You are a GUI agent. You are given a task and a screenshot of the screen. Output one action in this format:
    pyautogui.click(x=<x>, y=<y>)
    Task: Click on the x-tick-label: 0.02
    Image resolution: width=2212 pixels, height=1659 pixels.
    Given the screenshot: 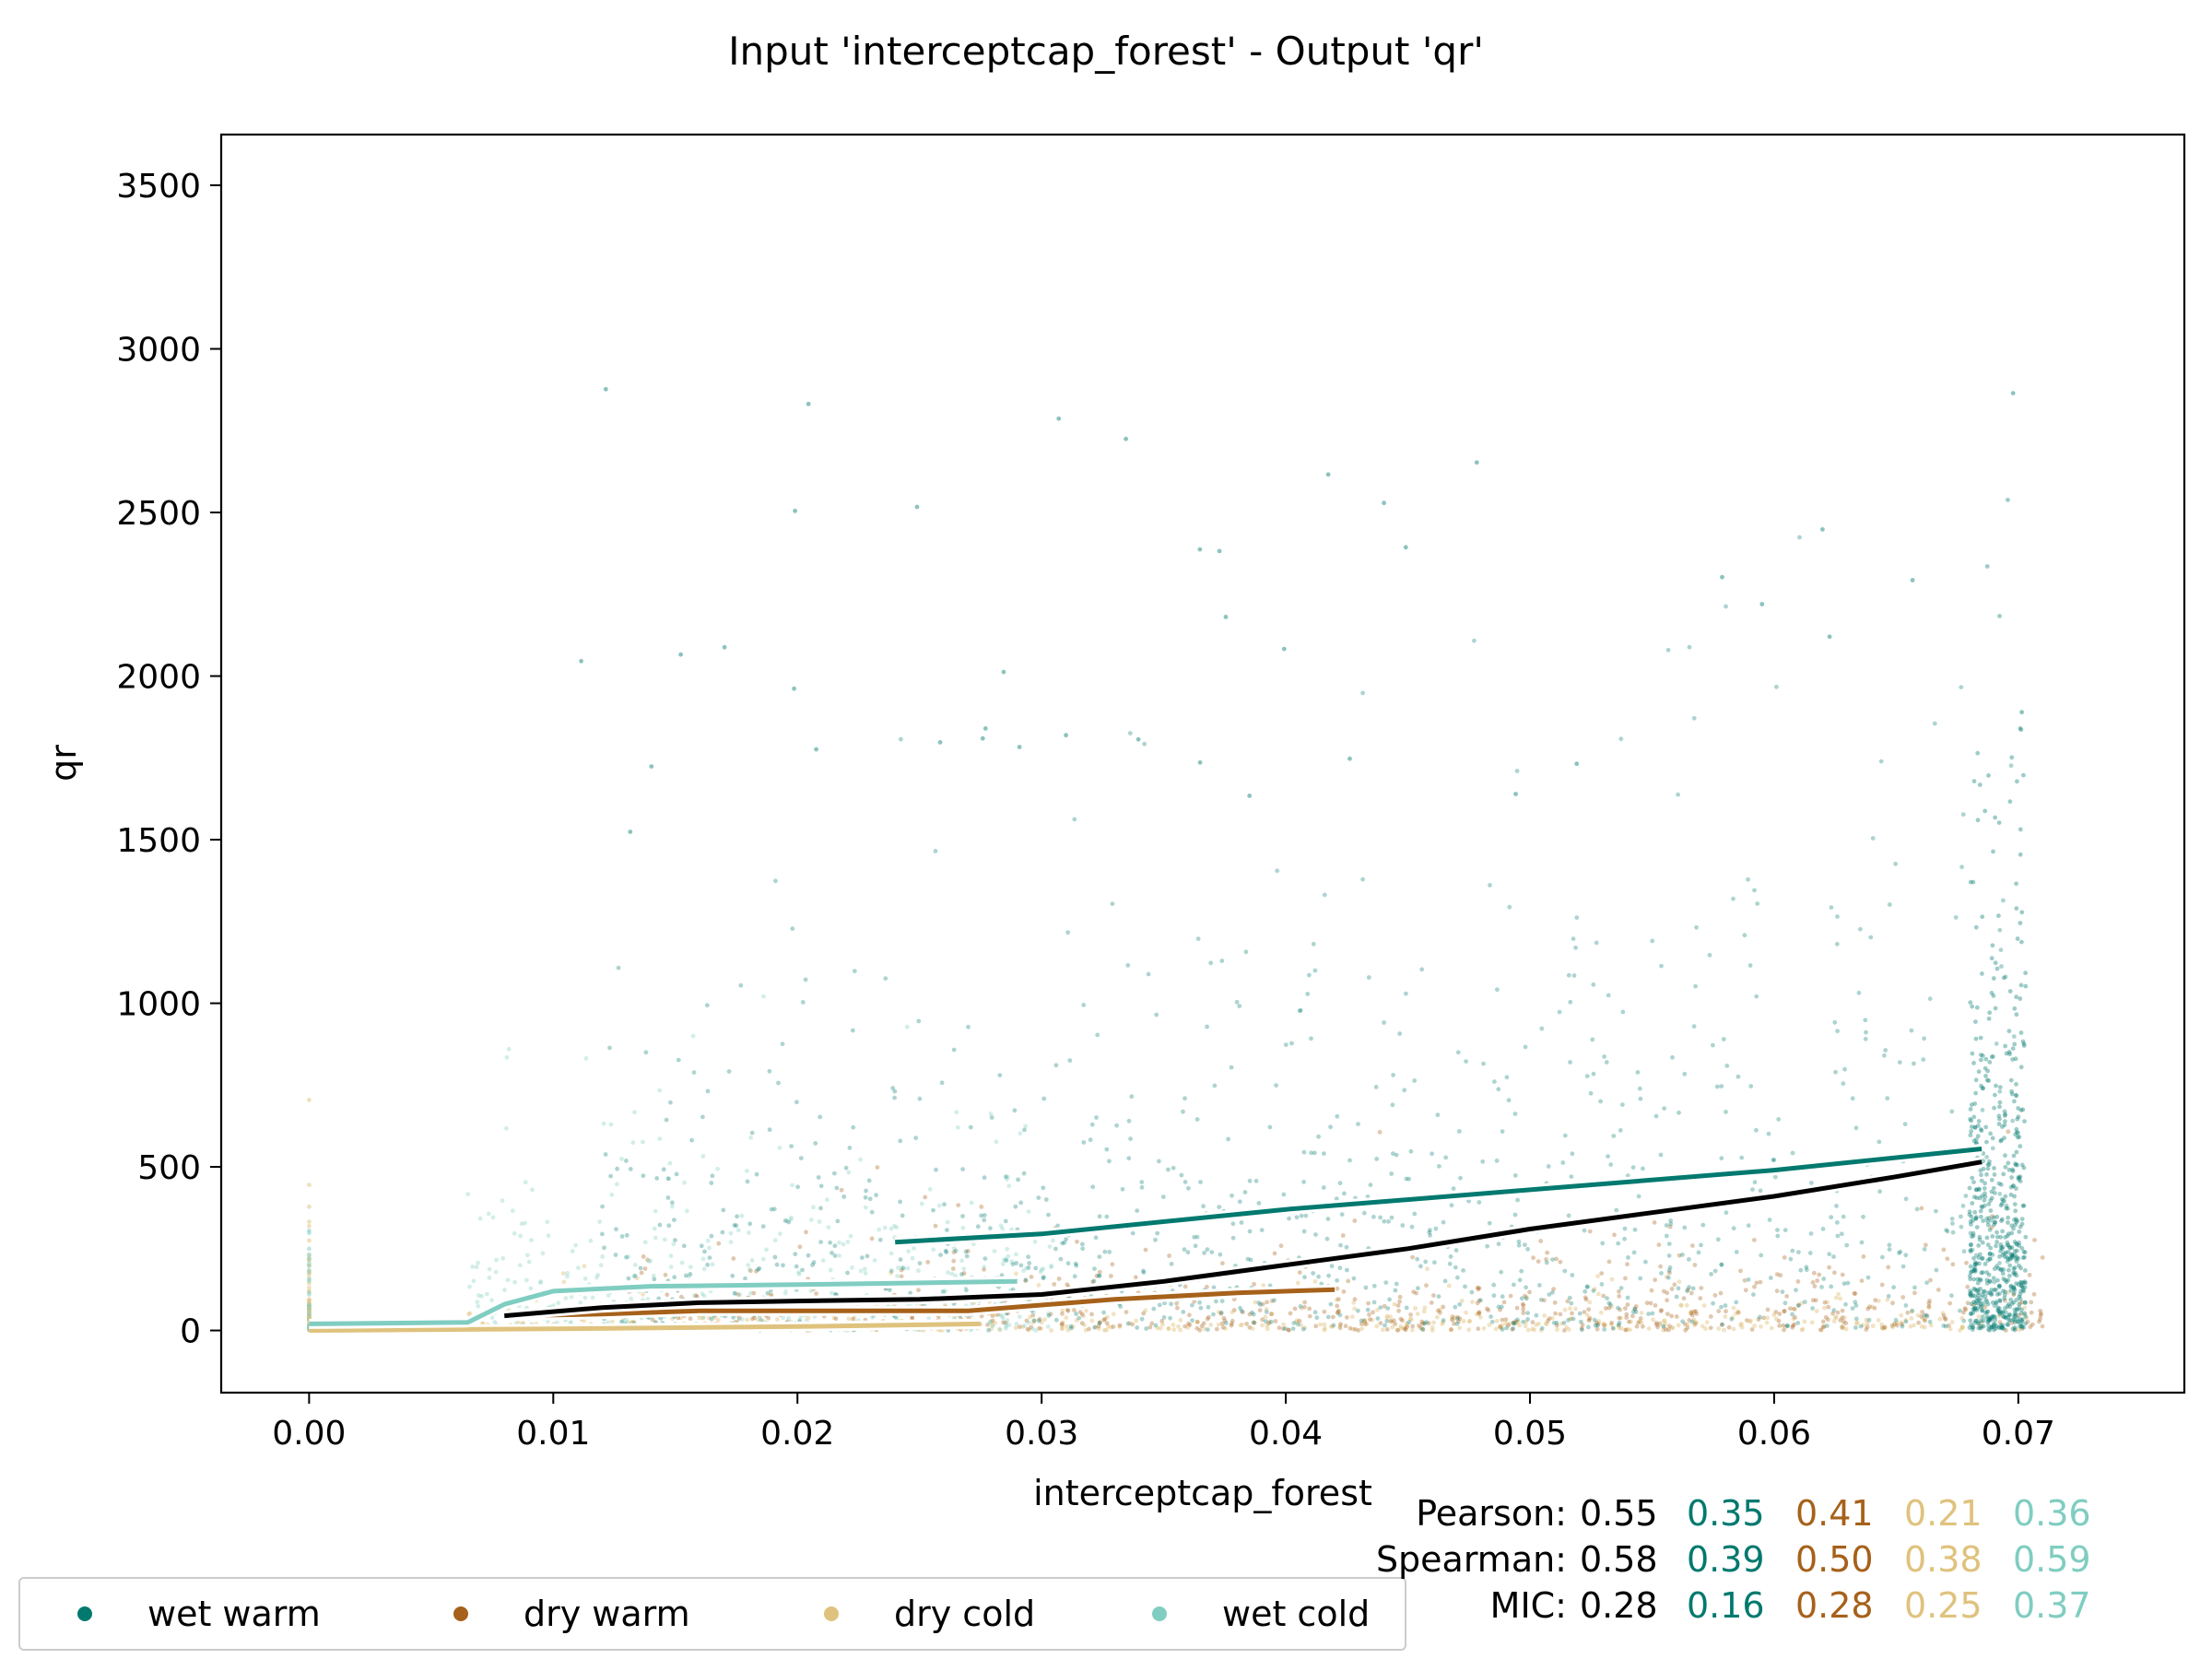 What is the action you would take?
    pyautogui.click(x=797, y=1434)
    